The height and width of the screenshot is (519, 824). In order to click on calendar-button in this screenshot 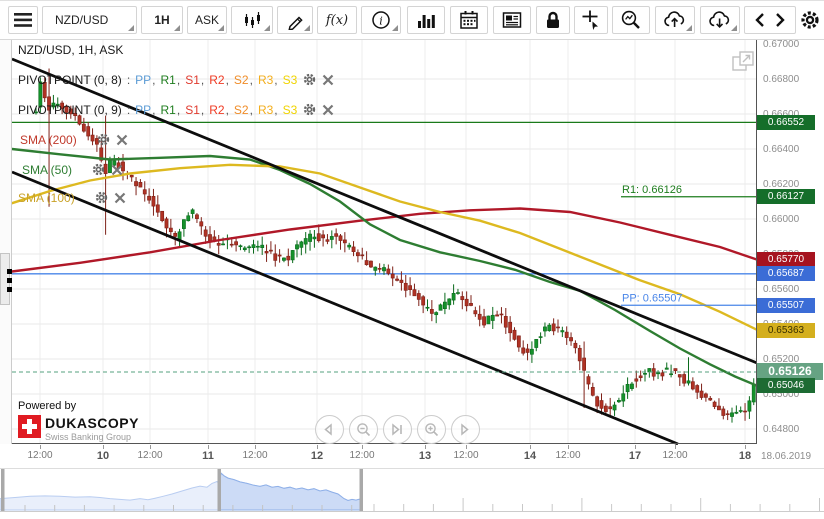, I will do `click(469, 20)`.